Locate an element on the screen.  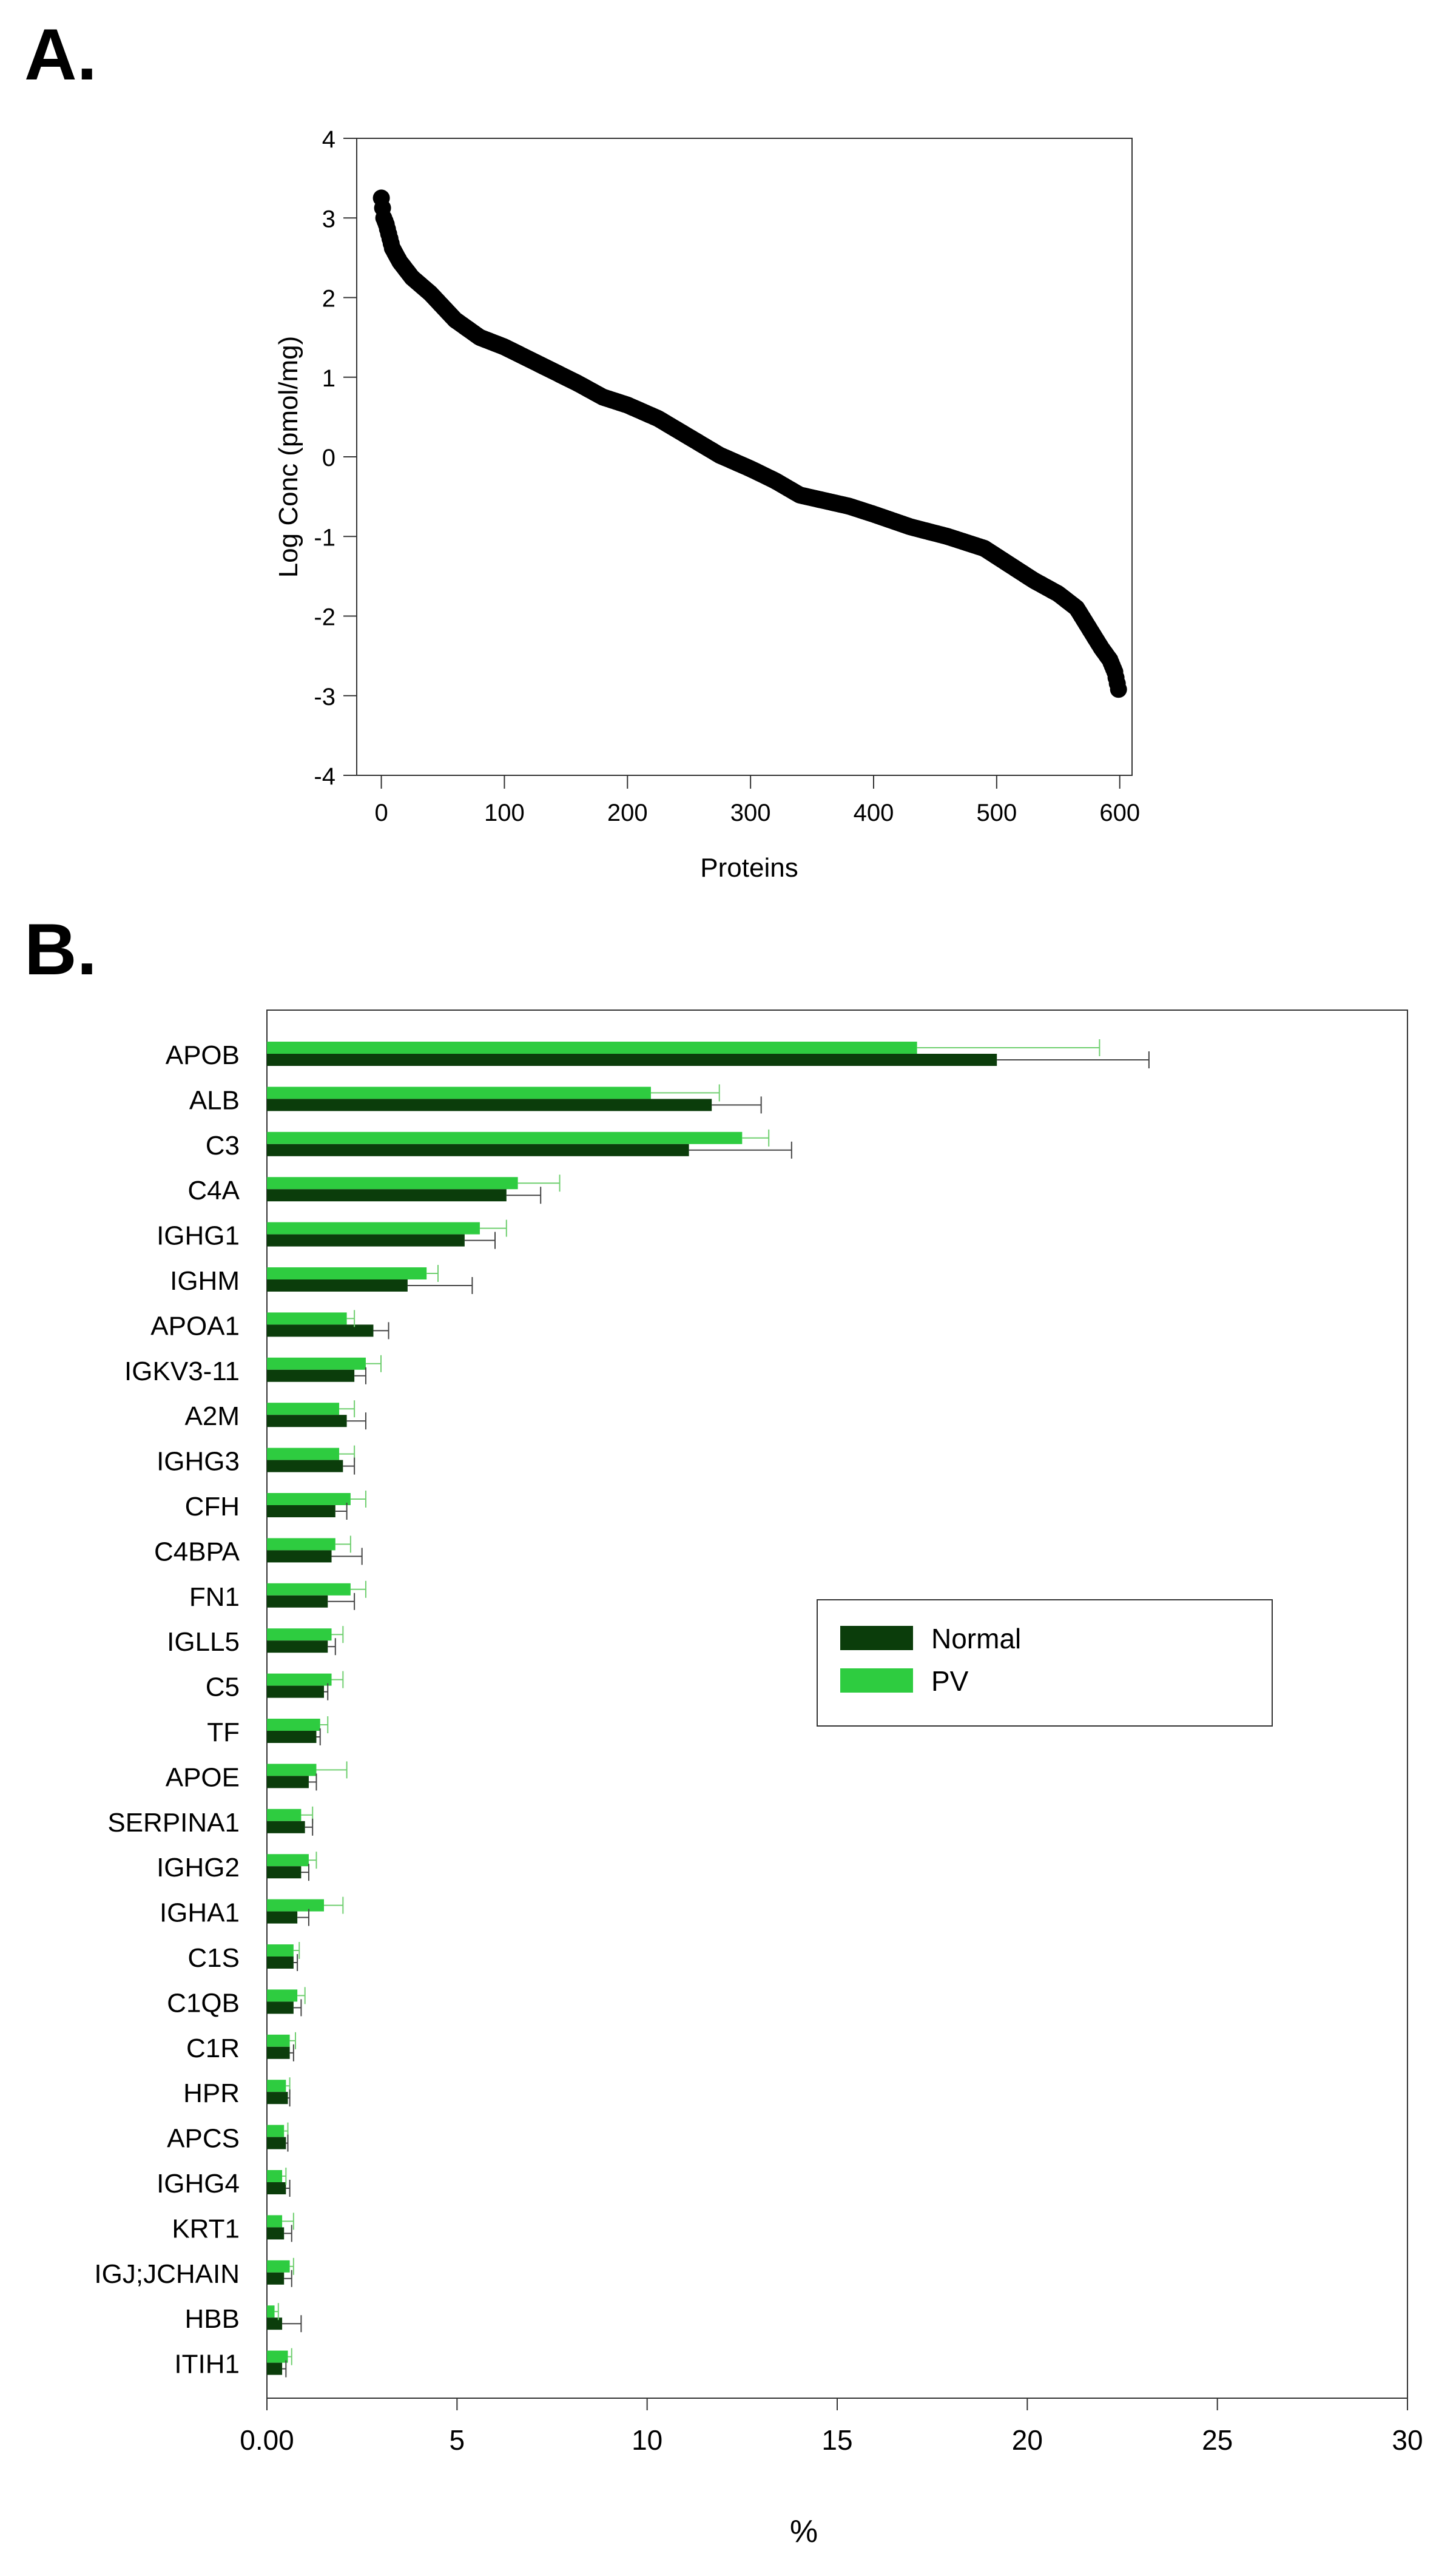
x-tick-label: 600 is located at coordinates (1119, 813).